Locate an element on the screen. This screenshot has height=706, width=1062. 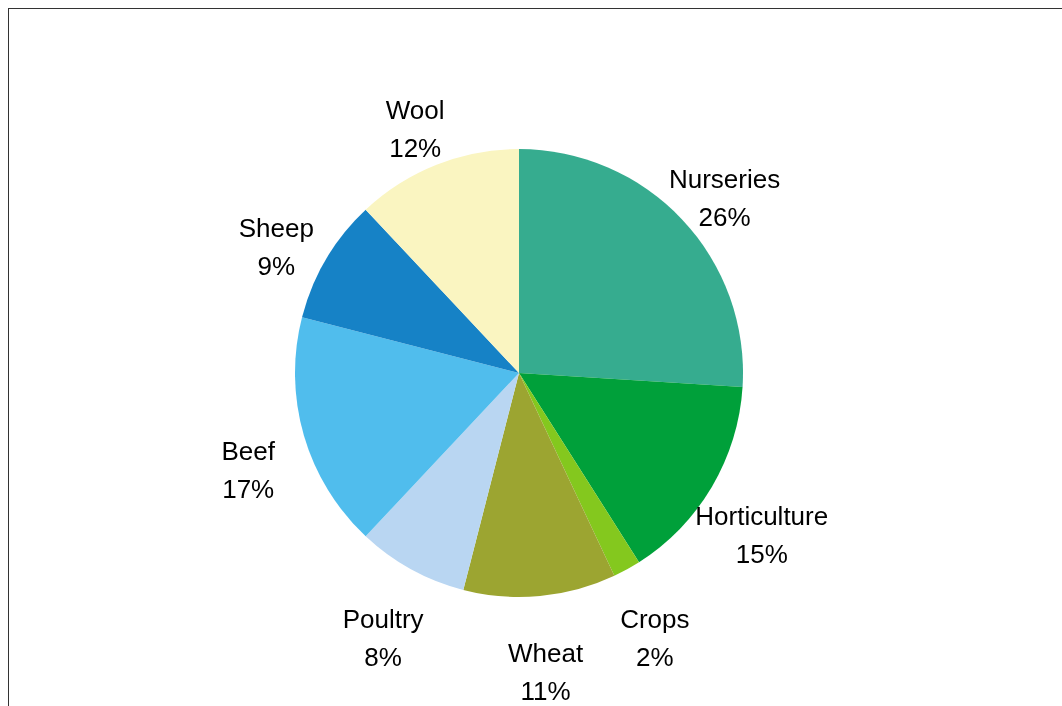
data-label: 8% is located at coordinates (383, 657).